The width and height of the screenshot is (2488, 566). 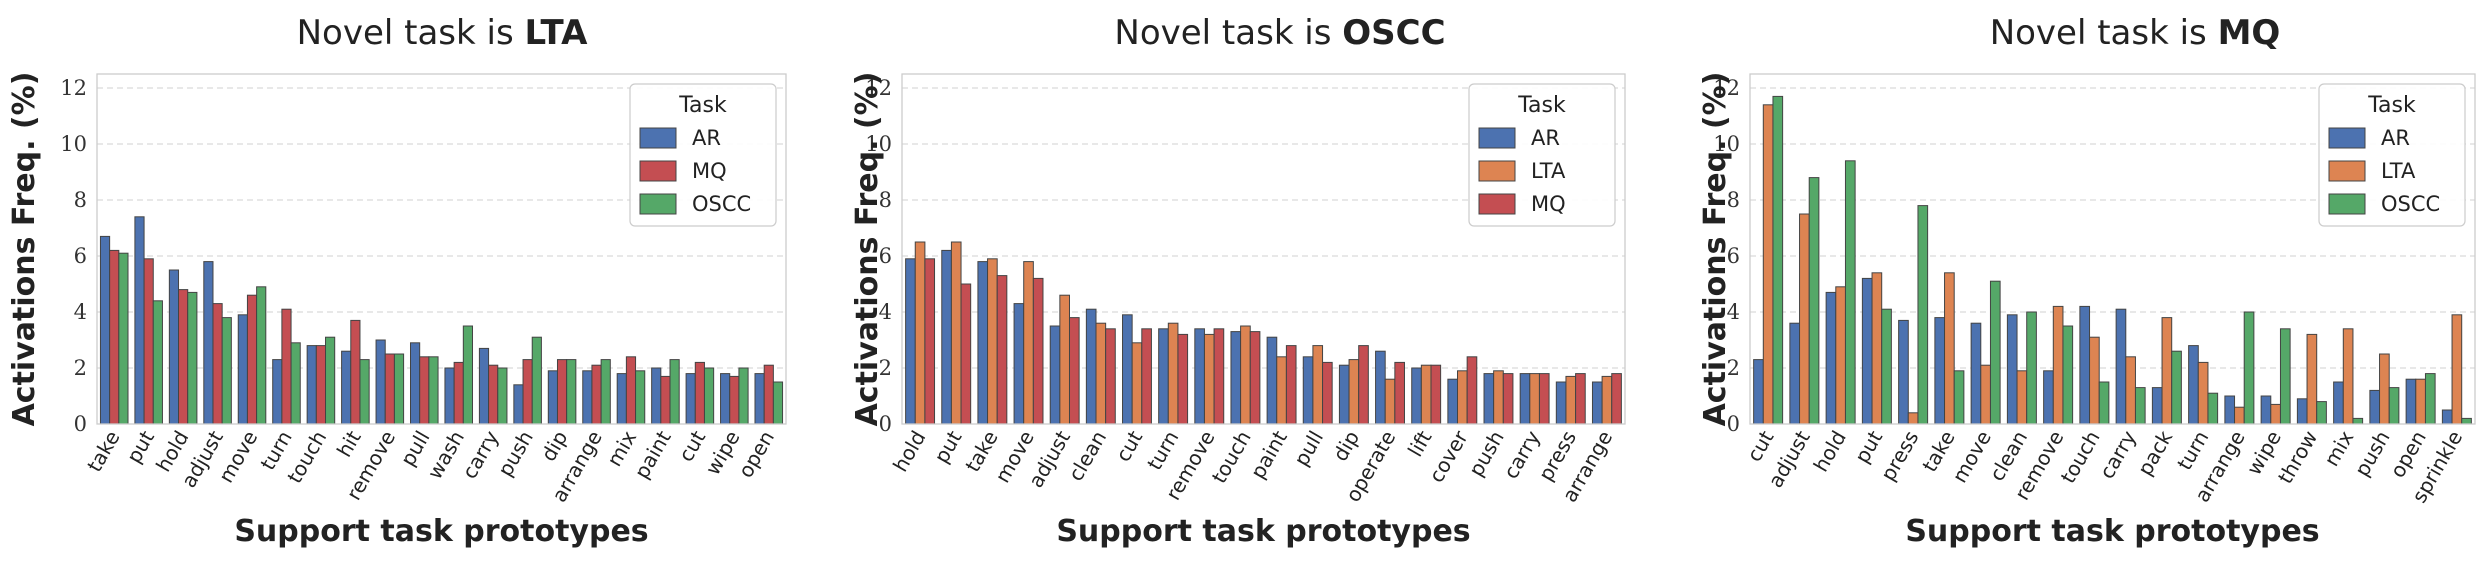 I want to click on bar-mq-cut, so click(x=1146, y=376).